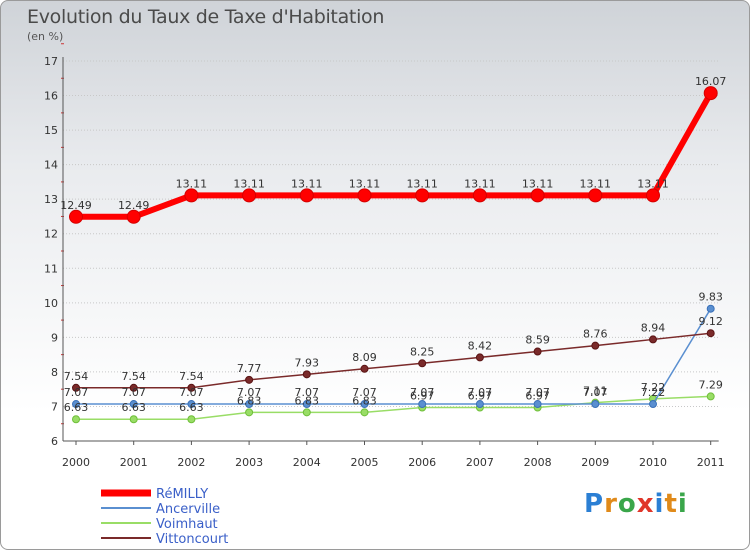 This screenshot has height=550, width=750. What do you see at coordinates (364, 357) in the screenshot?
I see `data-label: 8.09` at bounding box center [364, 357].